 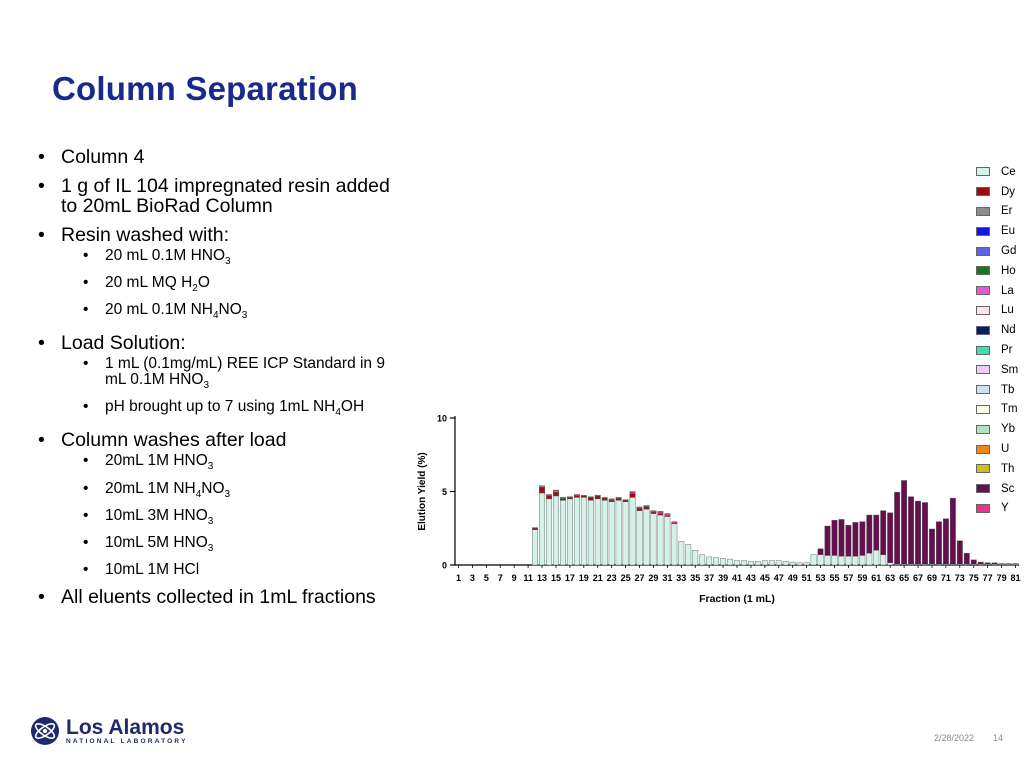 What do you see at coordinates (245, 410) in the screenshot?
I see `sub-bullet-item: pH brought up to 7 using 1mL NH4OH` at bounding box center [245, 410].